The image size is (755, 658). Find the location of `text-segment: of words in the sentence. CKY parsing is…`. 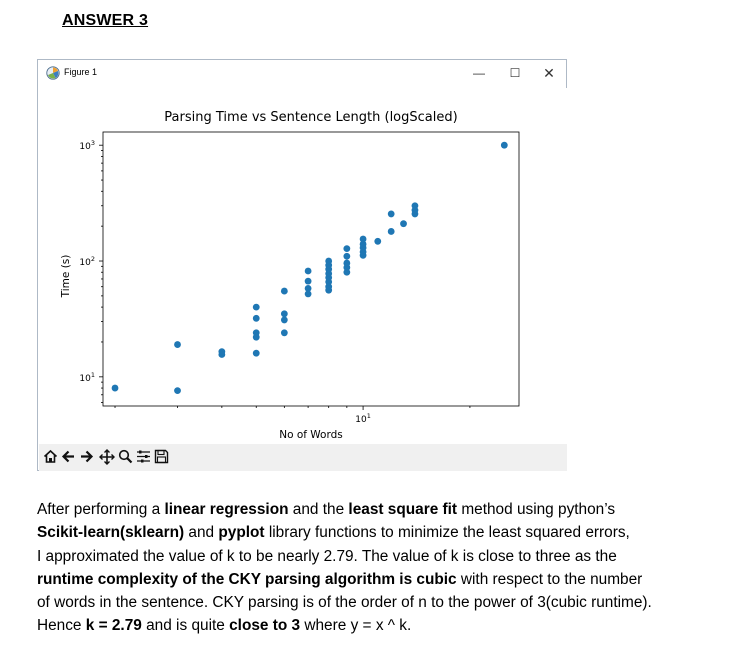

text-segment: of words in the sentence. CKY parsing is… is located at coordinates (344, 603).